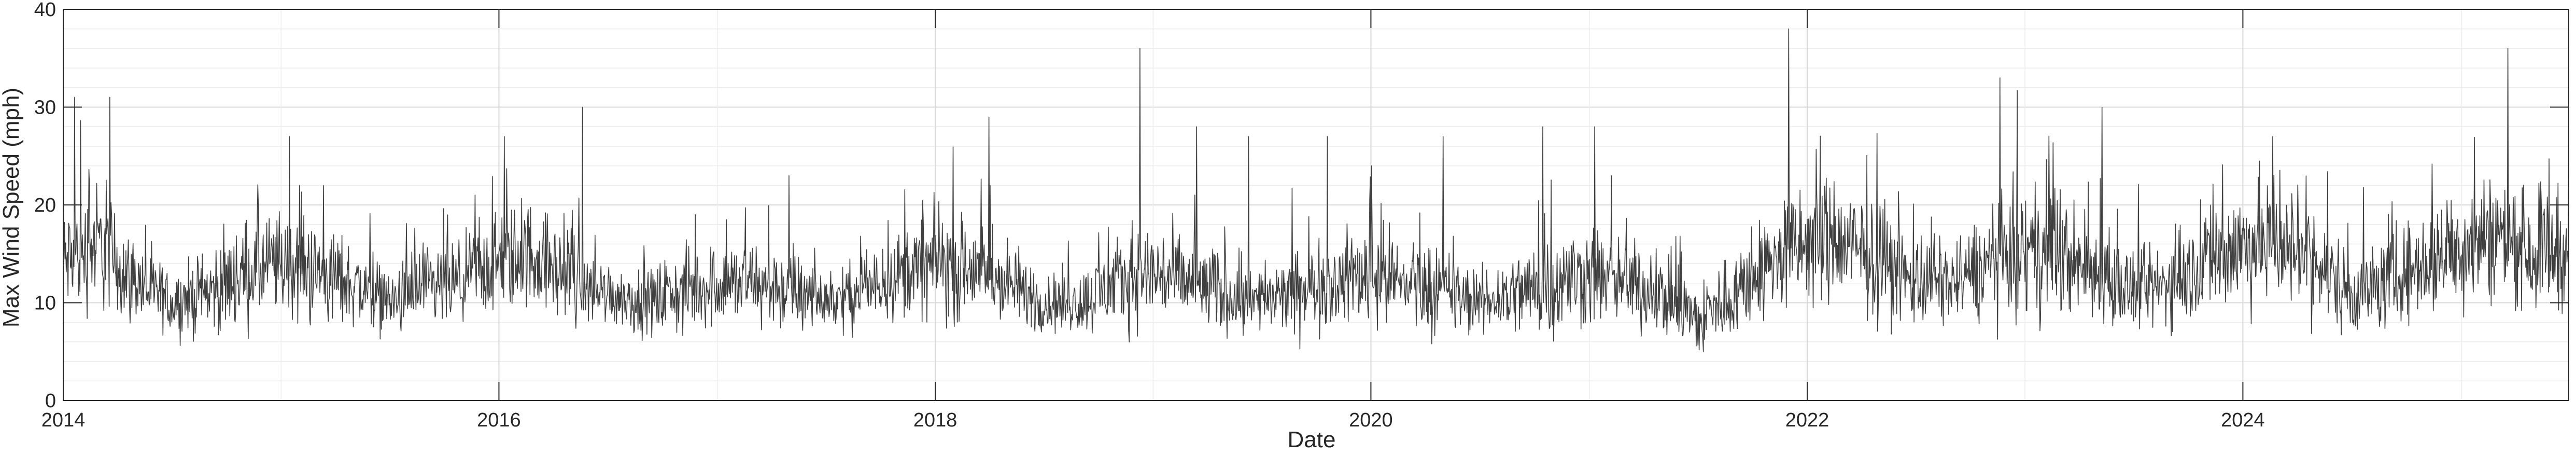 The width and height of the screenshot is (2576, 455). Describe the element at coordinates (1312, 440) in the screenshot. I see `x-axis-label: Date` at that location.